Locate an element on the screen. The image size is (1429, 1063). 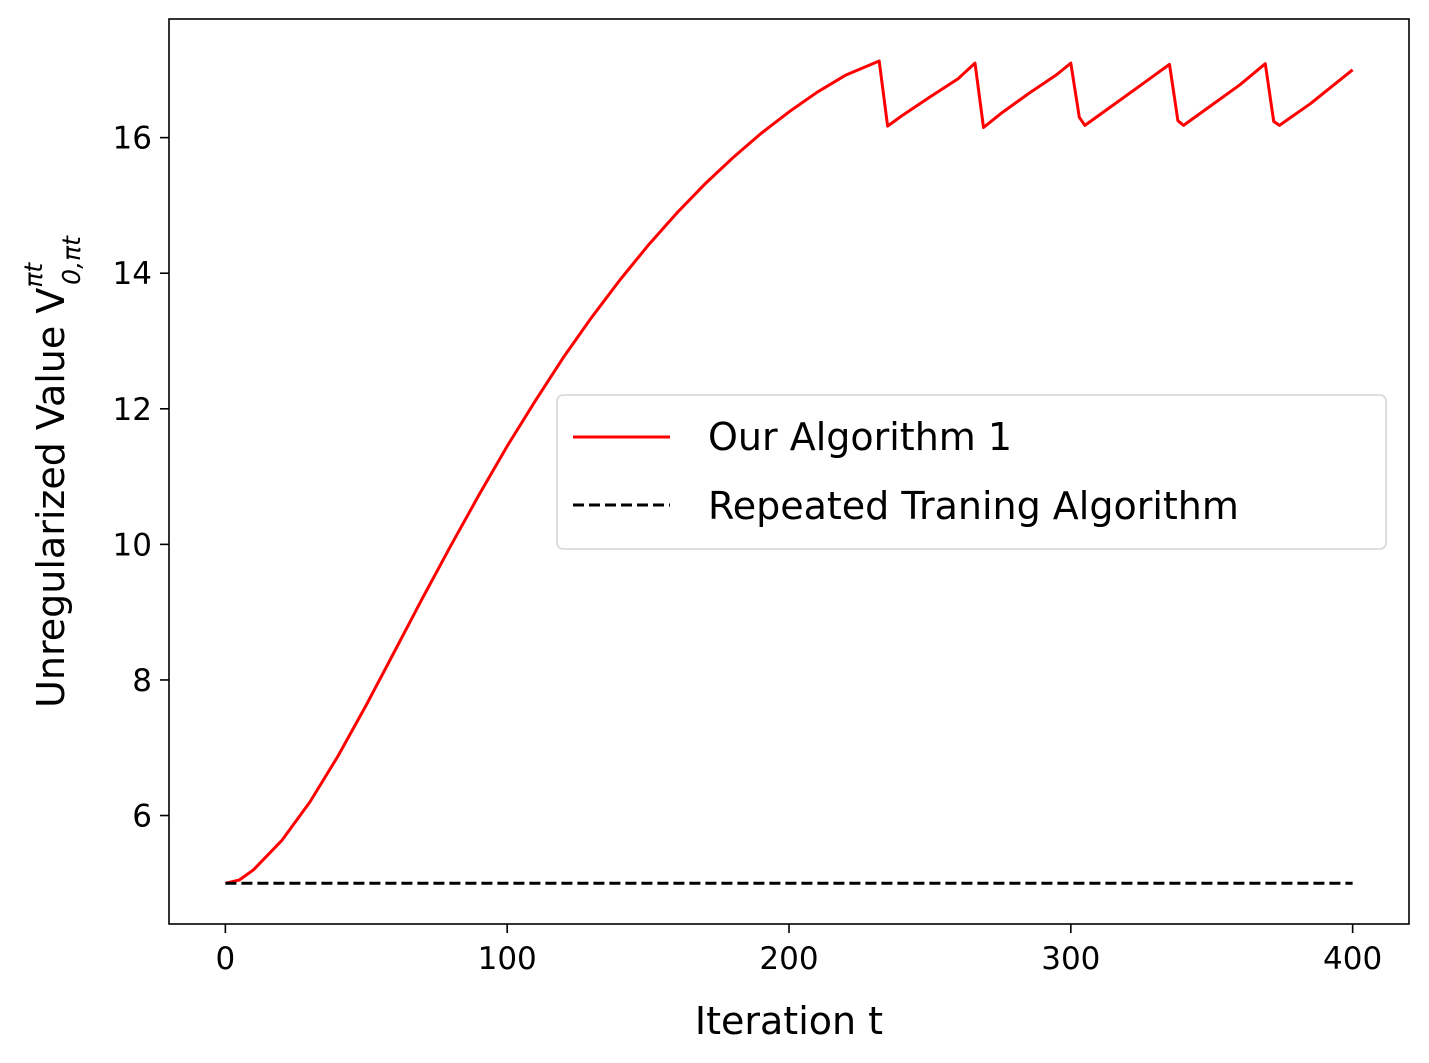
y-tick-label: 16 is located at coordinates (132, 139).